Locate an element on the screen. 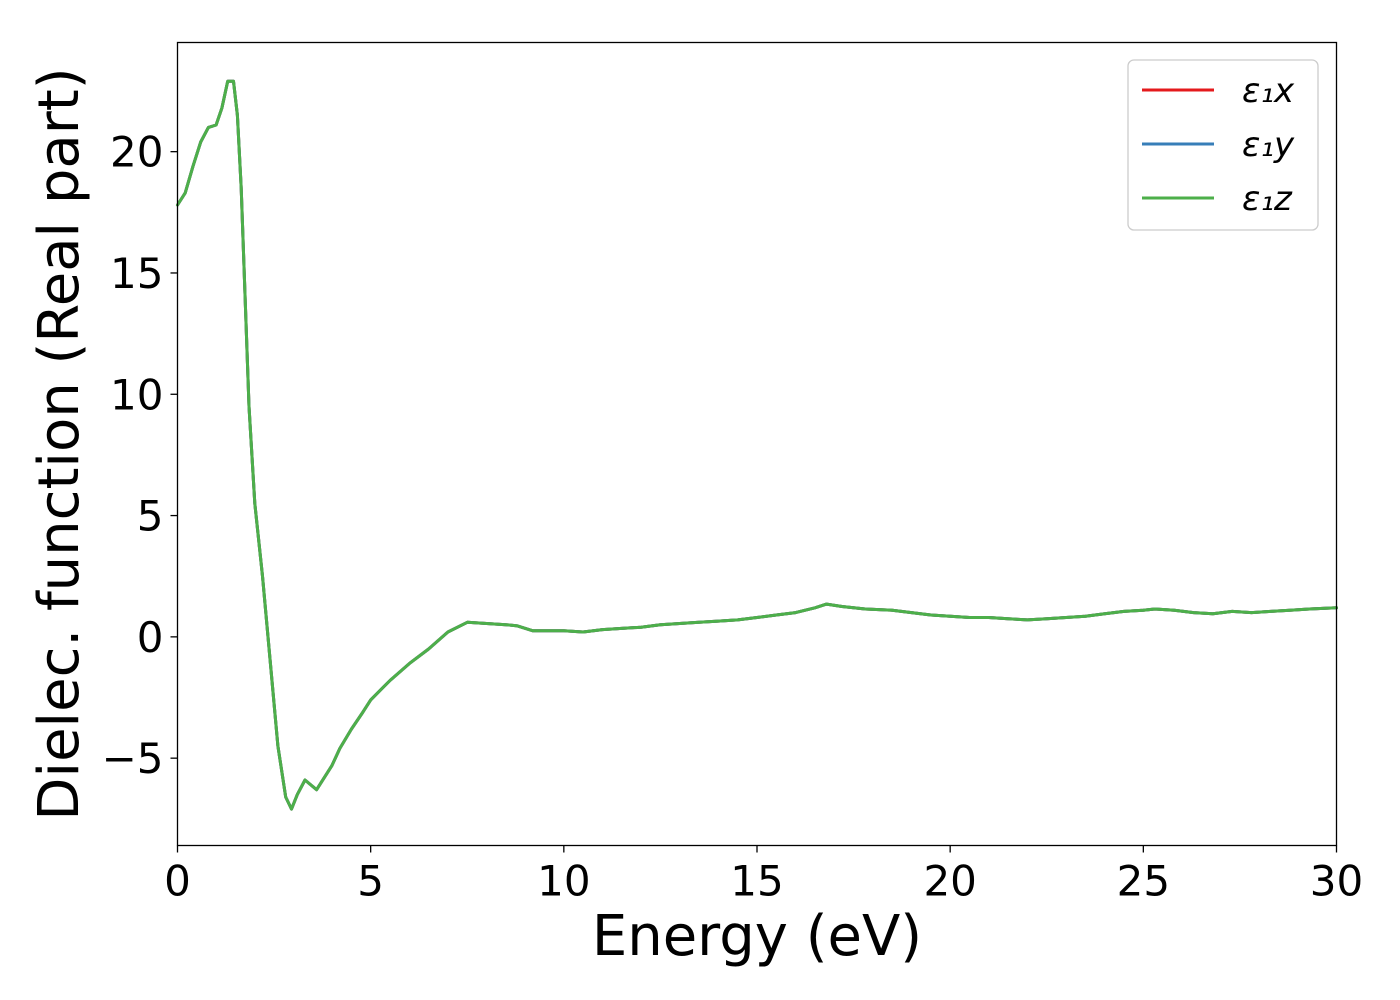  legend-label: ε₁y is located at coordinates (1268, 145).